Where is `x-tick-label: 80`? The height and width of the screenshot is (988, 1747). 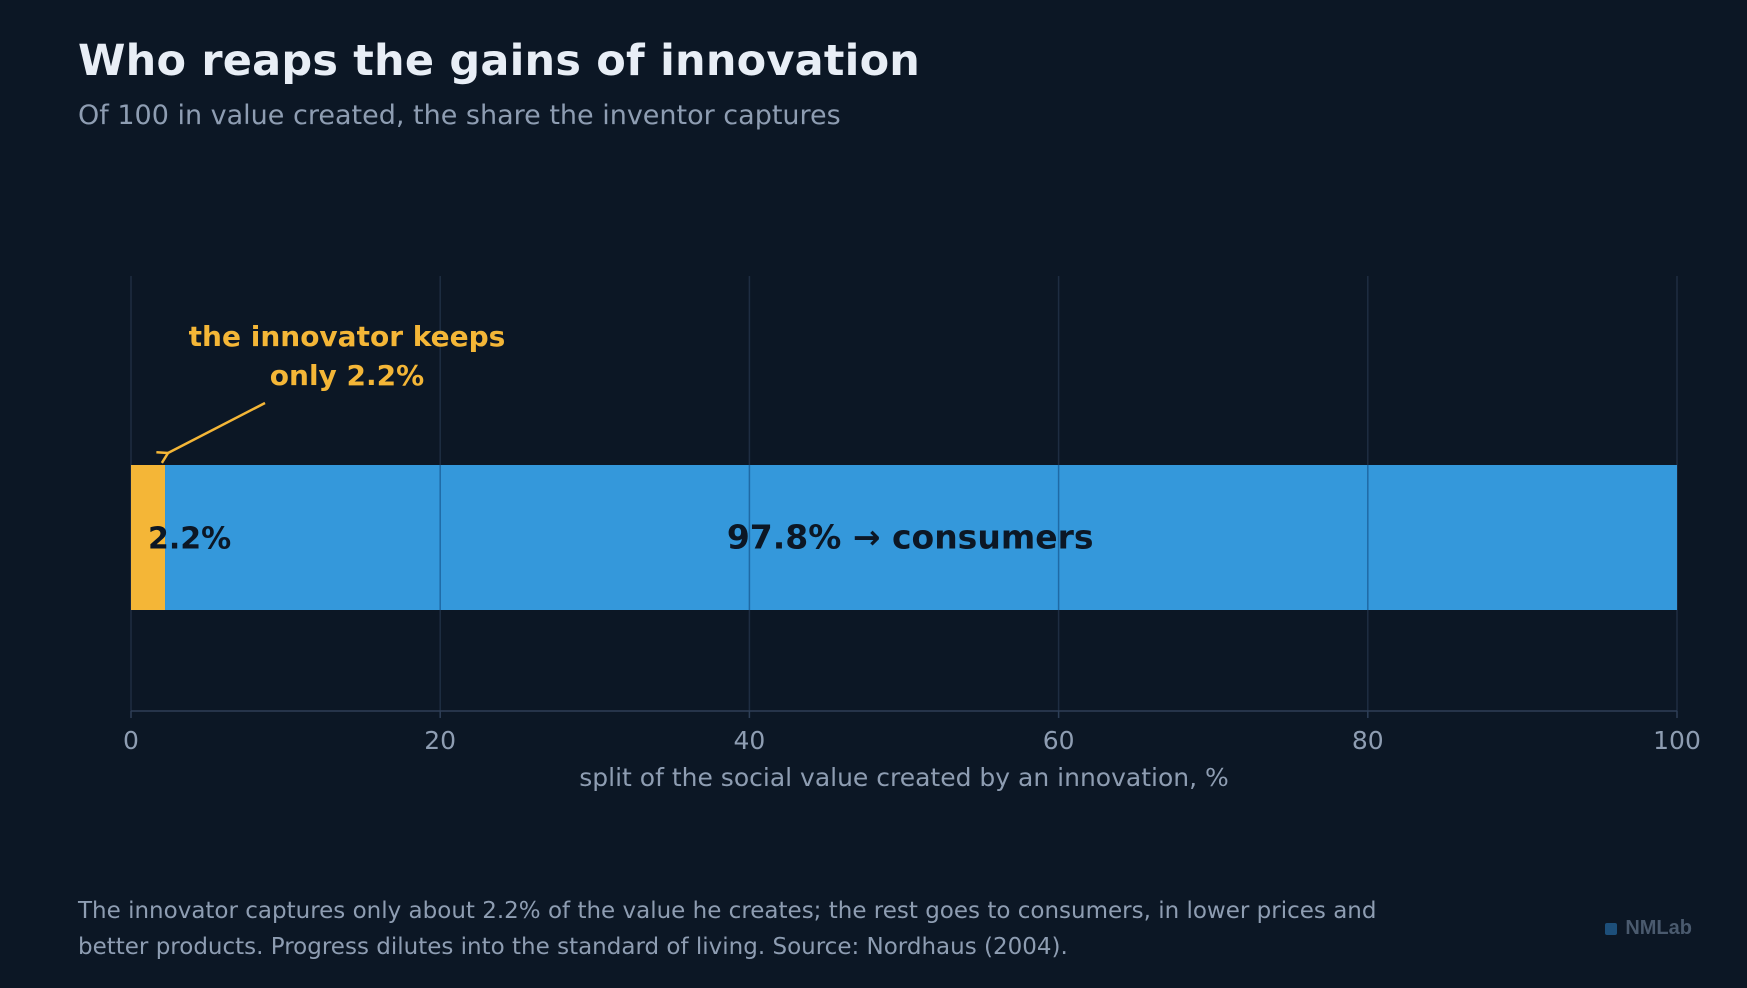
x-tick-label: 80 is located at coordinates (1368, 740).